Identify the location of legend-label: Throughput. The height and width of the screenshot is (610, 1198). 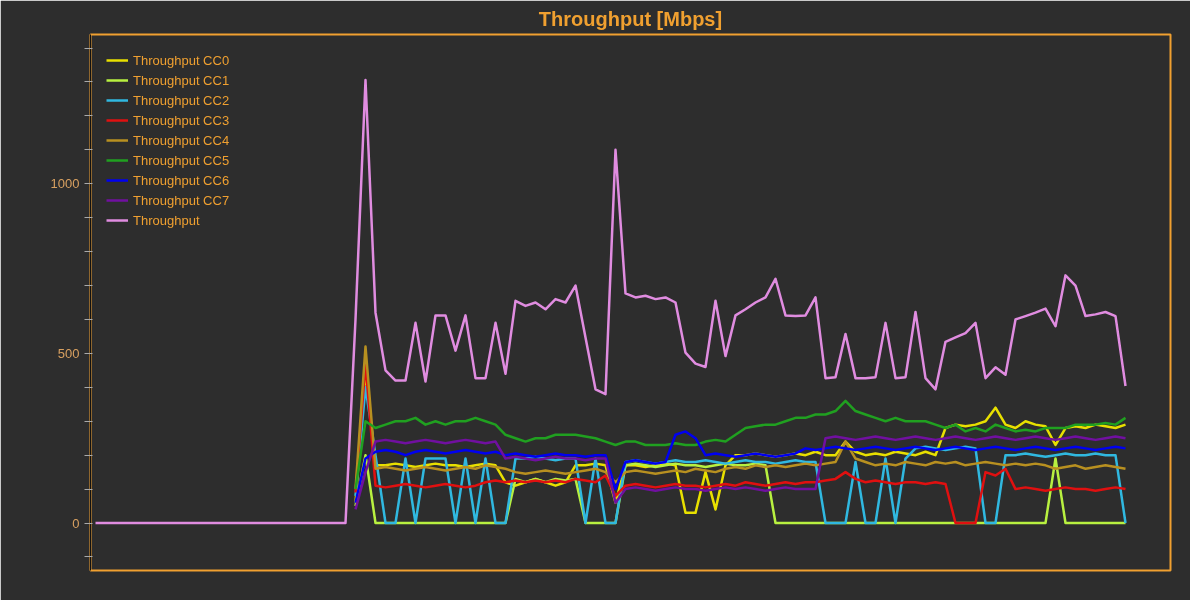
(166, 220).